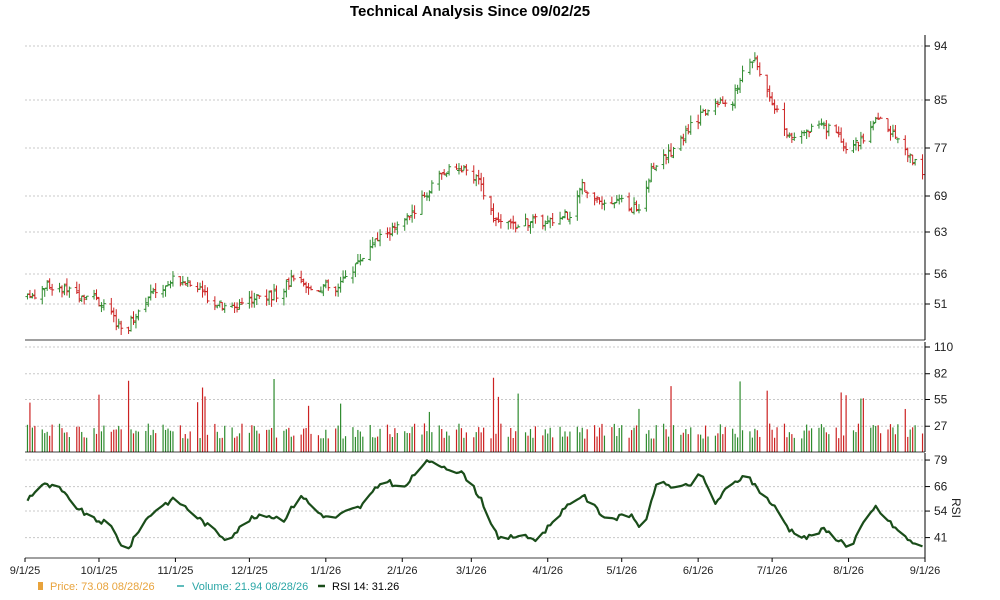 The image size is (1000, 600). What do you see at coordinates (402, 571) in the screenshot?
I see `x-tick-label: 2/1/26` at bounding box center [402, 571].